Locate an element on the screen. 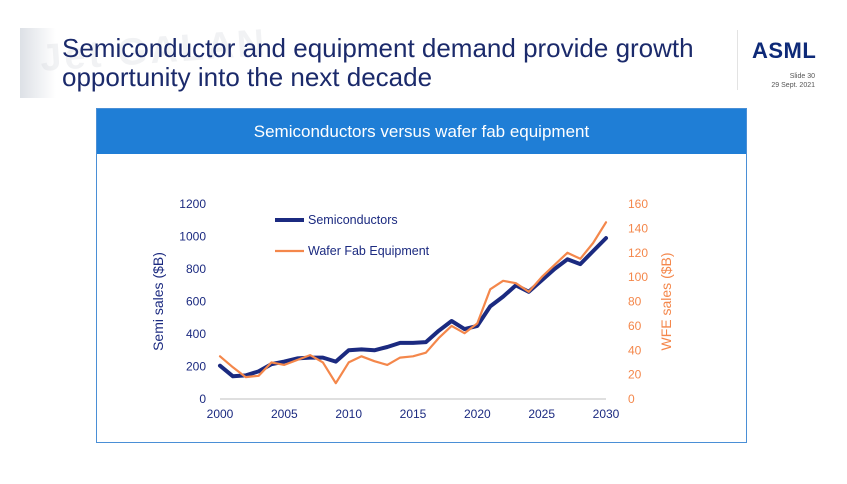 Image resolution: width=847 pixels, height=484 pixels. y-right-tick-label: 140 is located at coordinates (638, 228).